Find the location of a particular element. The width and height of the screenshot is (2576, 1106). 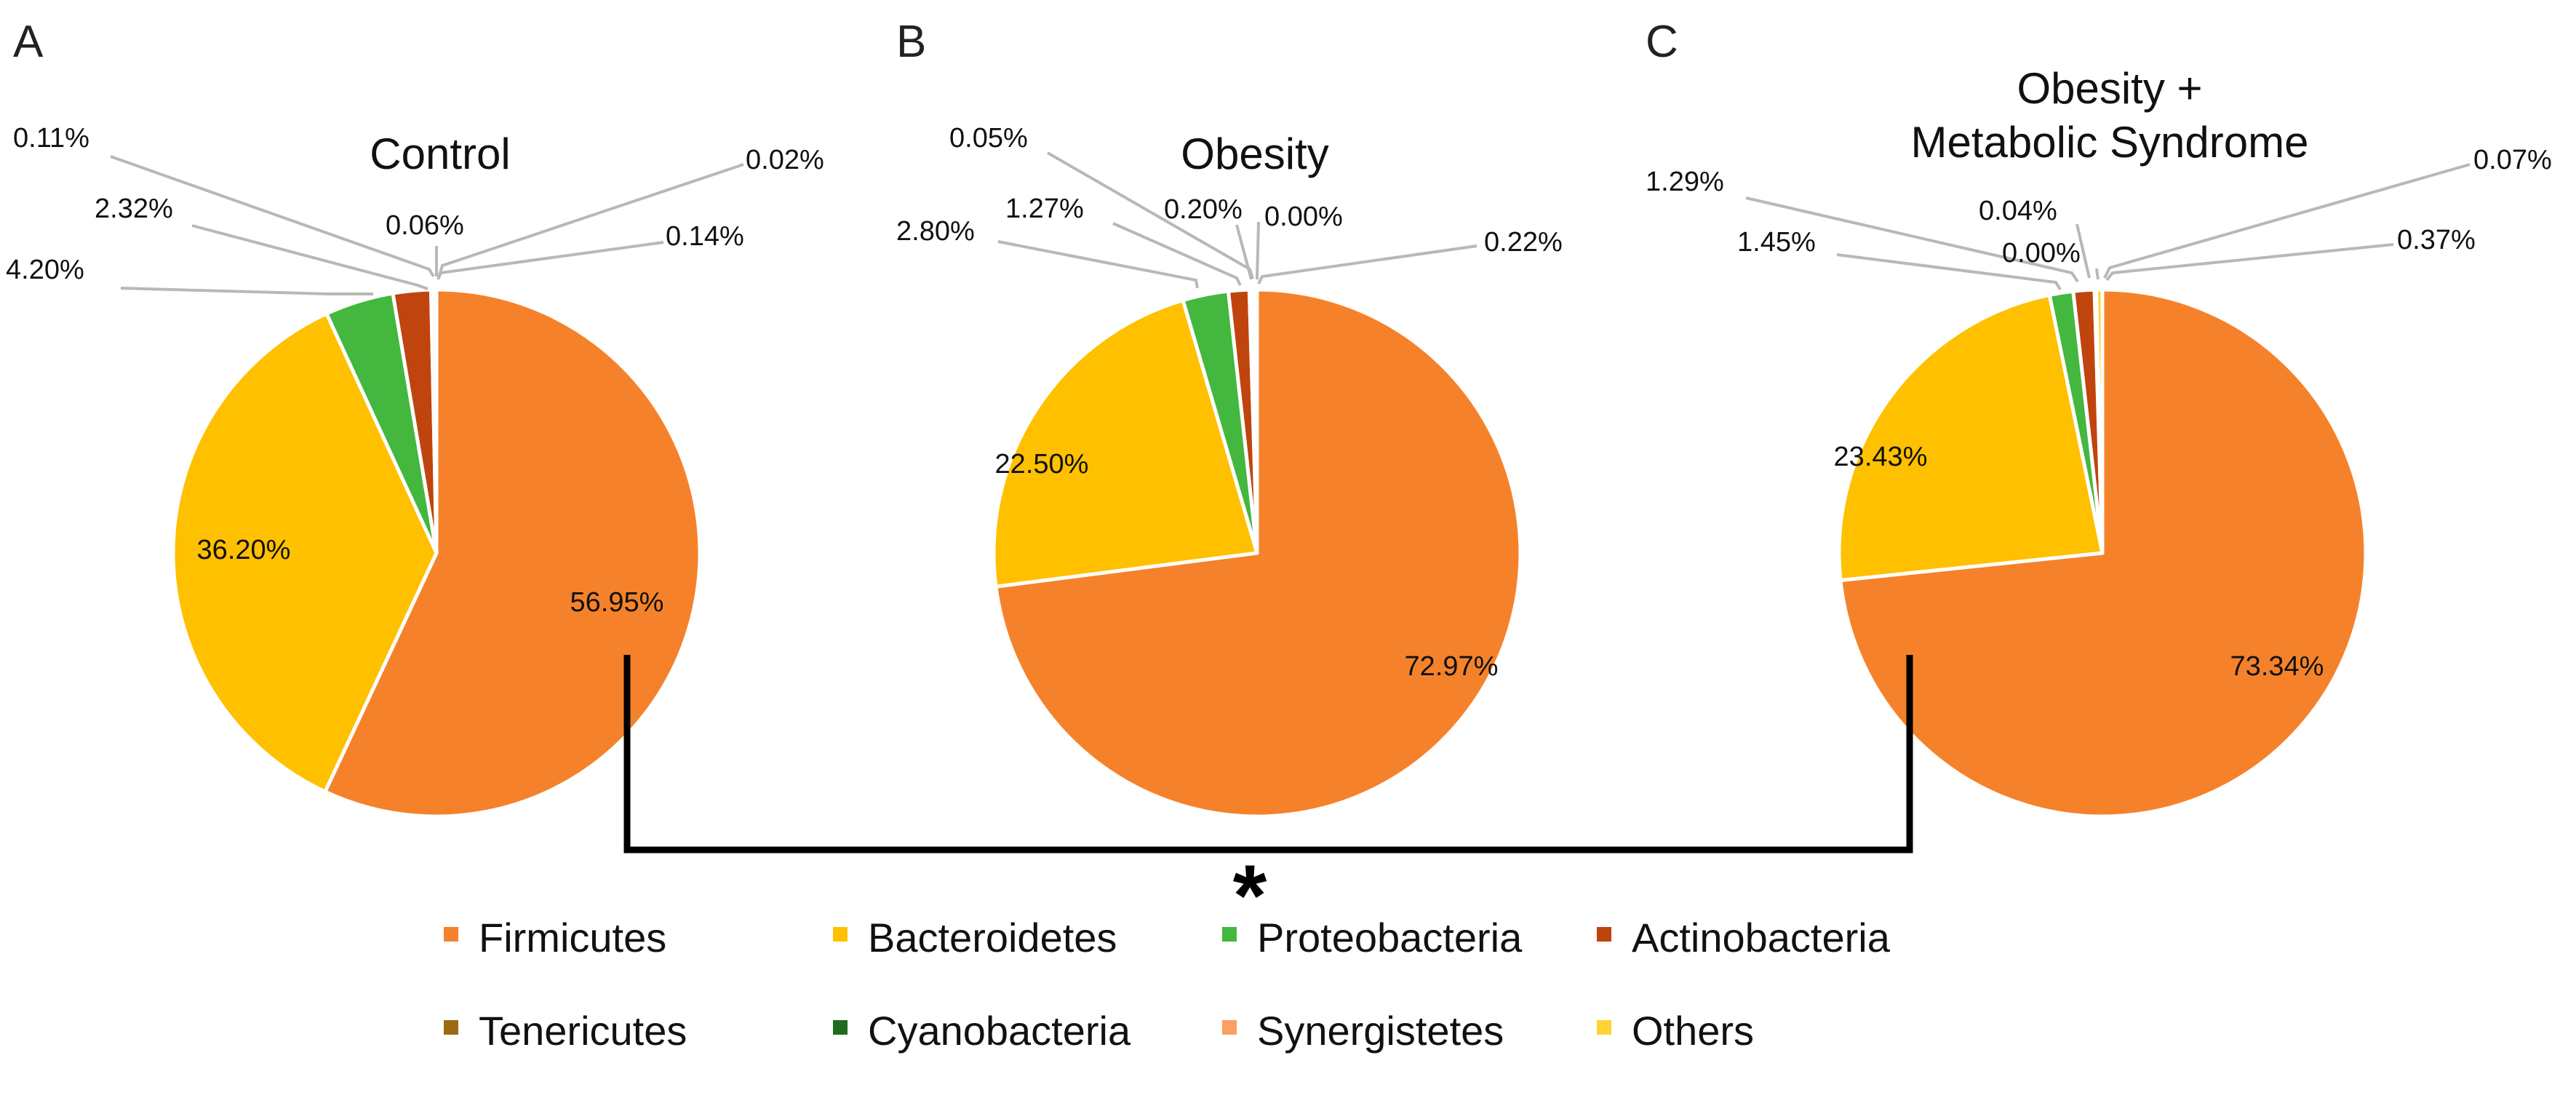

legend-item-bacteroidetes: Bacteroidetes is located at coordinates (975, 937).